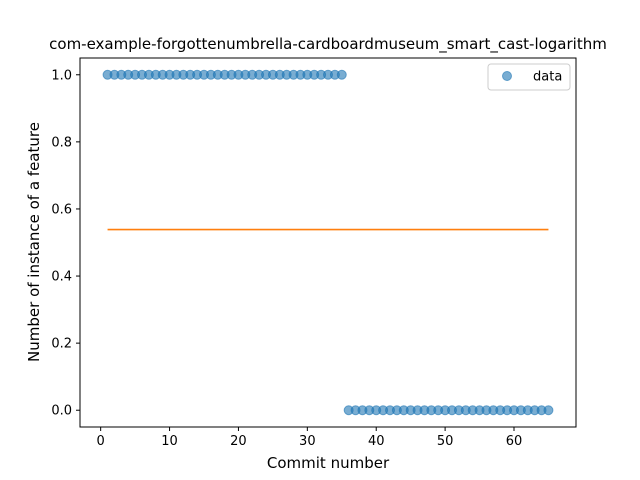 Image resolution: width=640 pixels, height=480 pixels. I want to click on y-tick-label: 0.0, so click(61, 411).